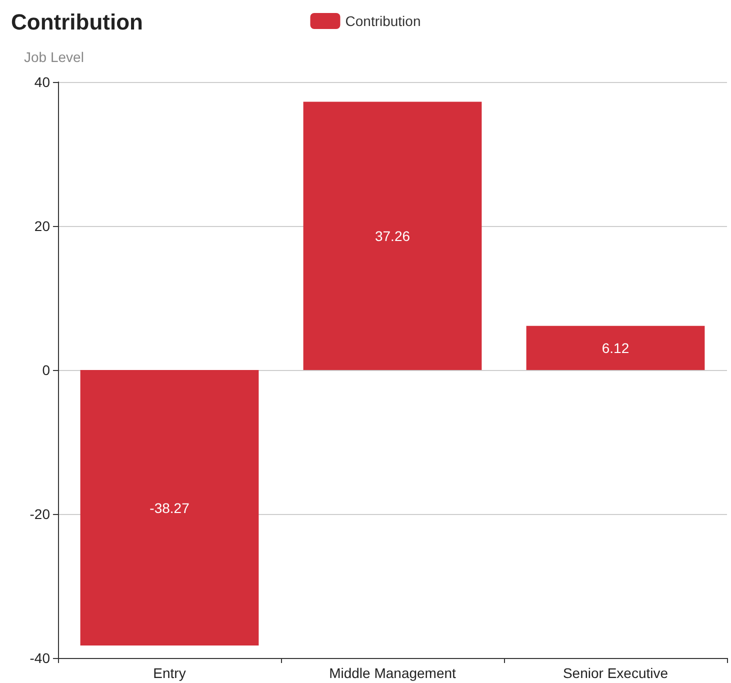  What do you see at coordinates (40, 658) in the screenshot?
I see `y-tick-label: -40` at bounding box center [40, 658].